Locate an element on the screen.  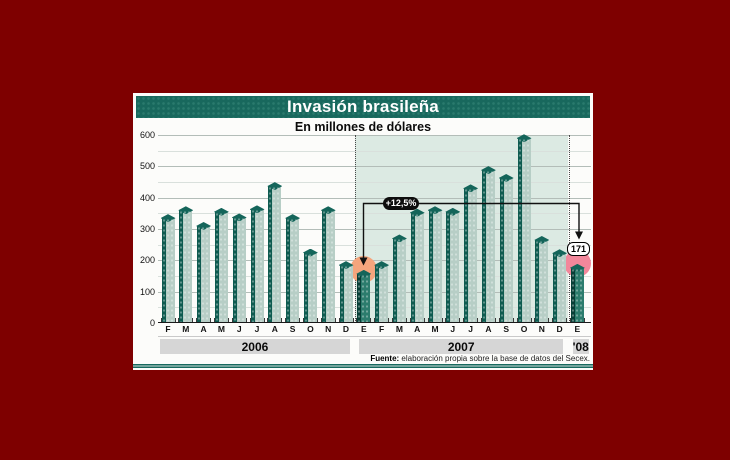
month-label: E is located at coordinates (577, 329).